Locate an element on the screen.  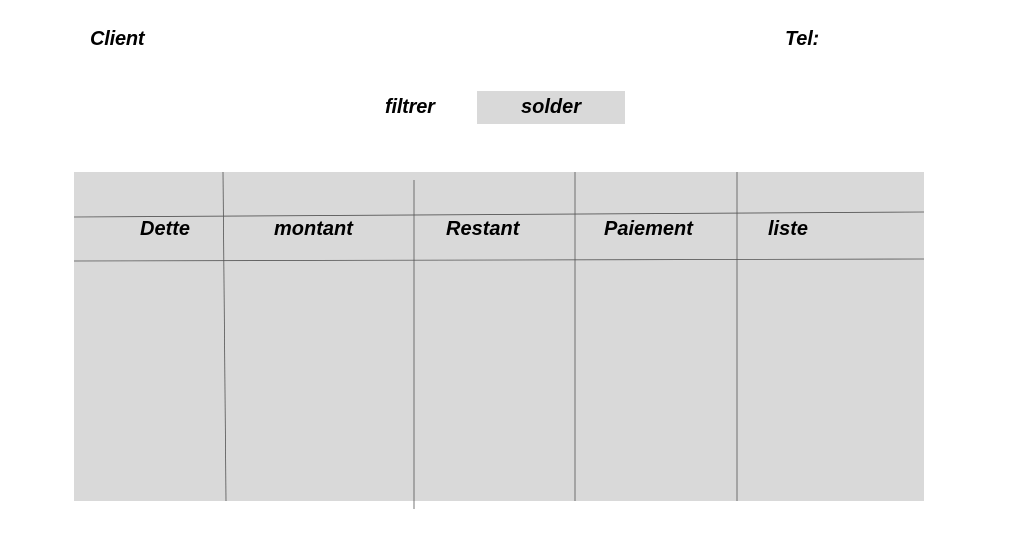
column-header-dette: Dette is located at coordinates (165, 229).